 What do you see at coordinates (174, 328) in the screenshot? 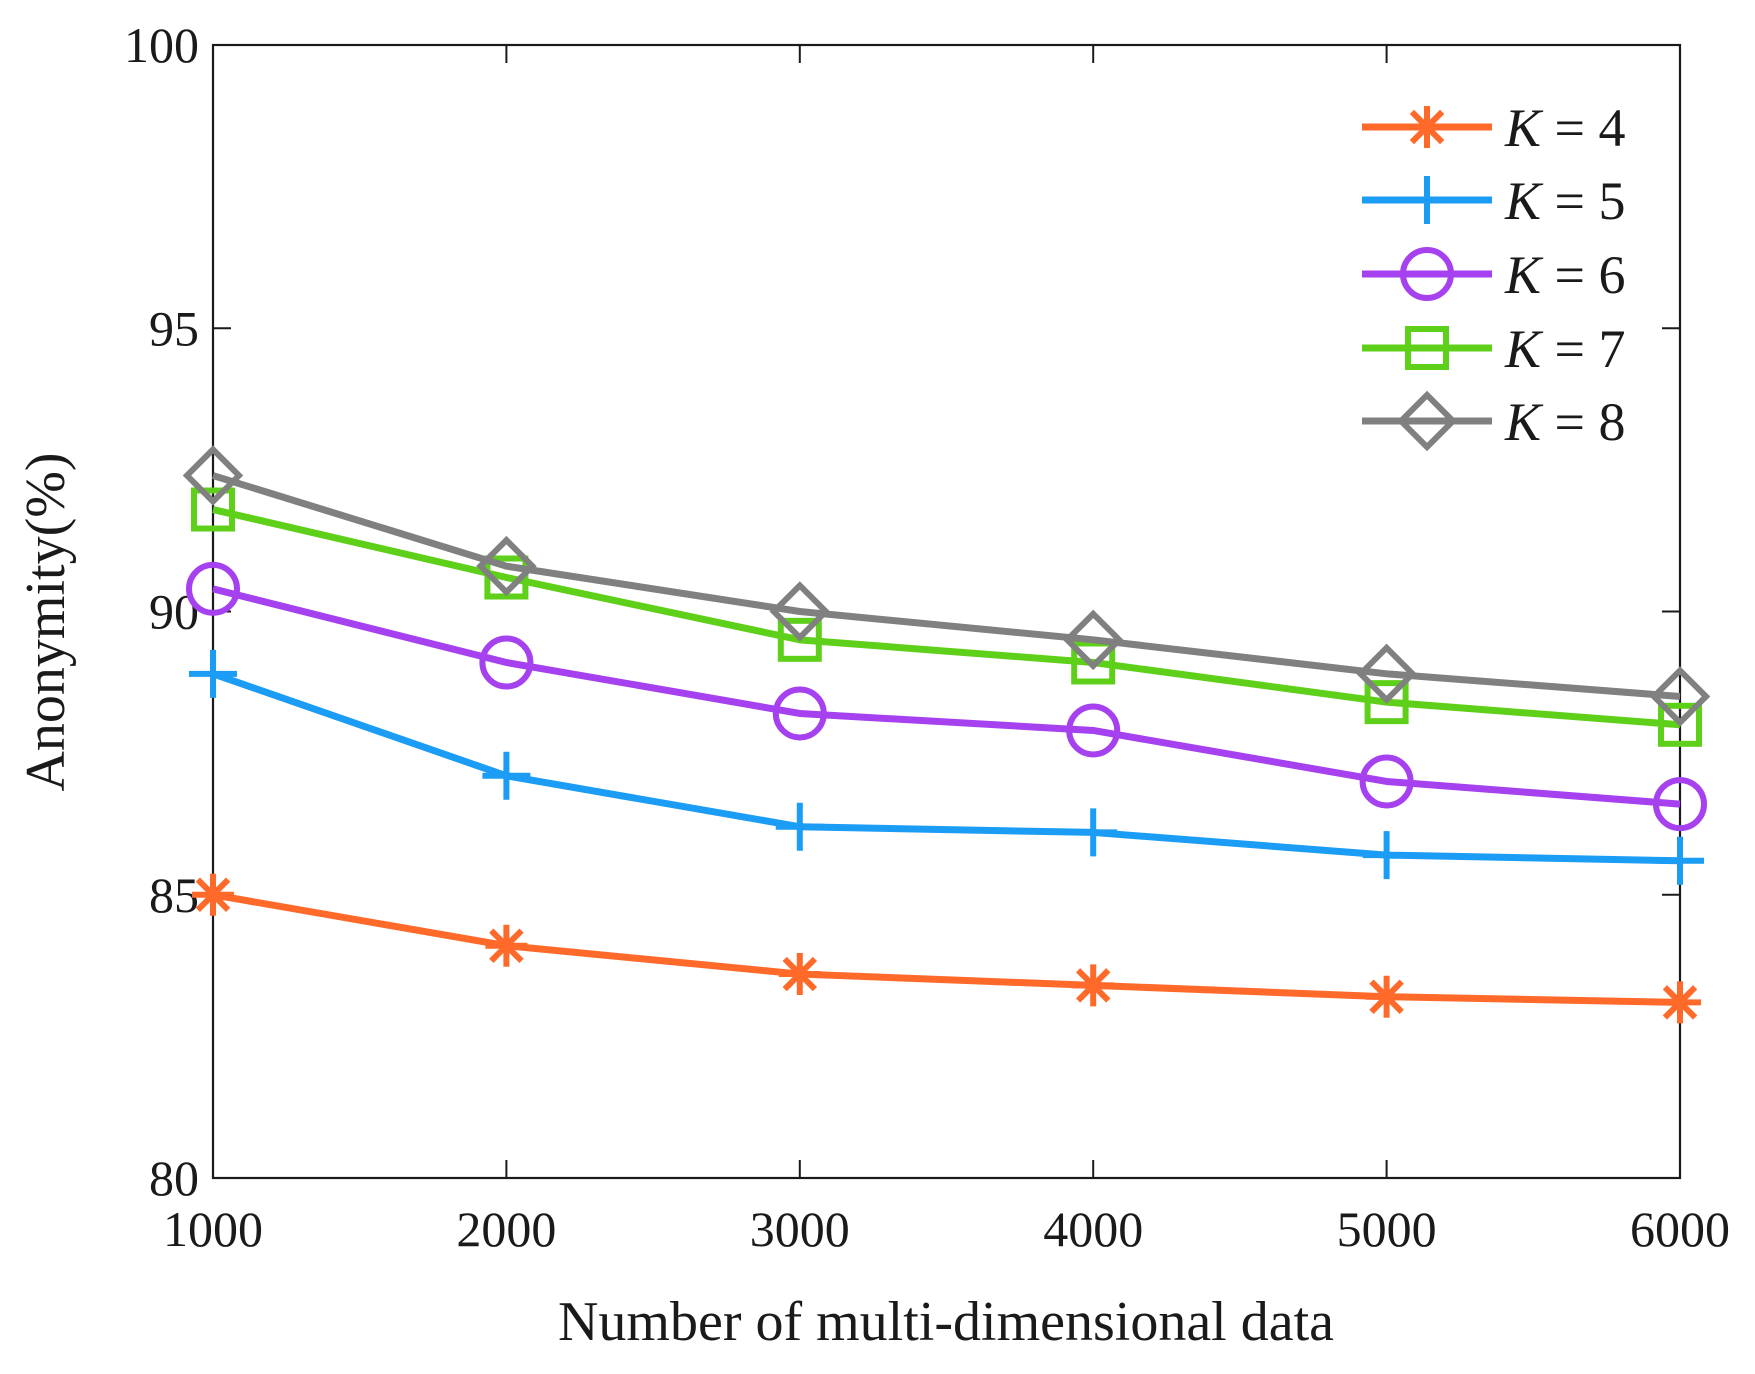
I see `y-tick-label: 95` at bounding box center [174, 328].